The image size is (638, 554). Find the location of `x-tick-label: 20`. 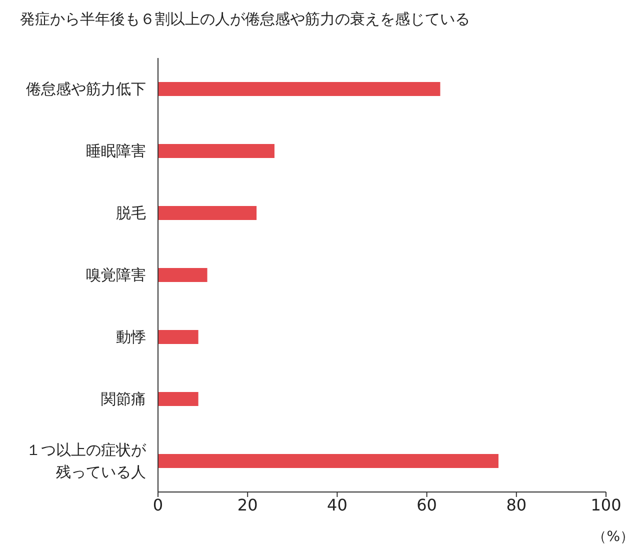

x-tick-label: 20 is located at coordinates (247, 504).